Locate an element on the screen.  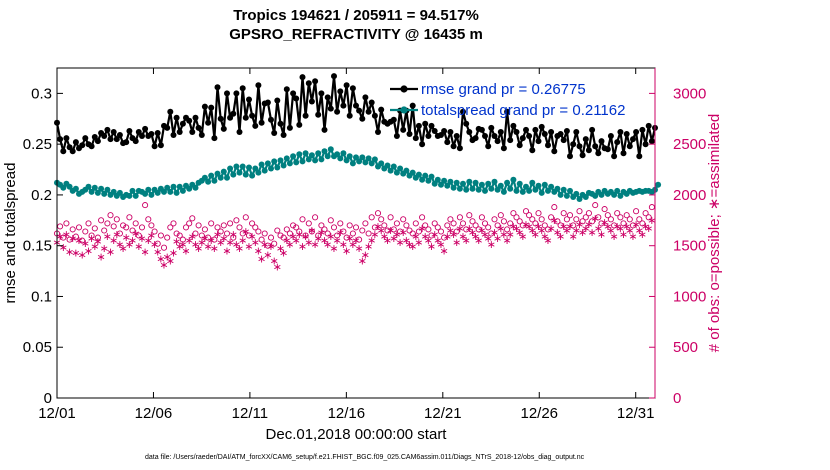
y-tick-label-right: 500 is located at coordinates (685, 347).